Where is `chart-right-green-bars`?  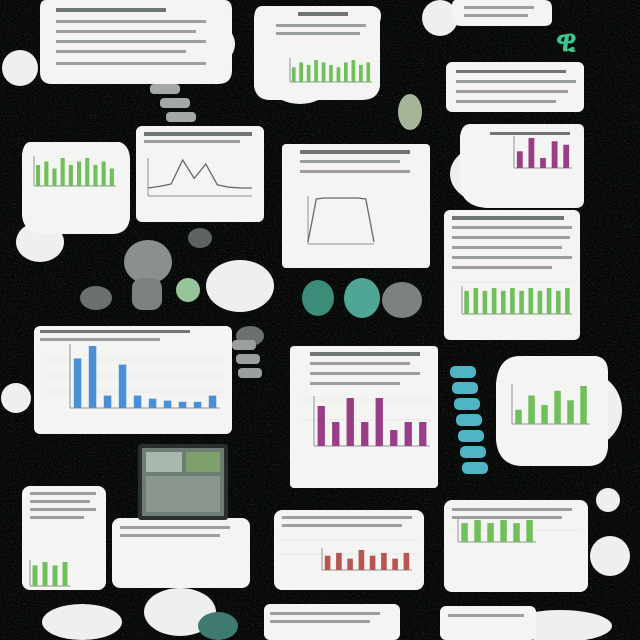 chart-right-green-bars is located at coordinates (516, 300).